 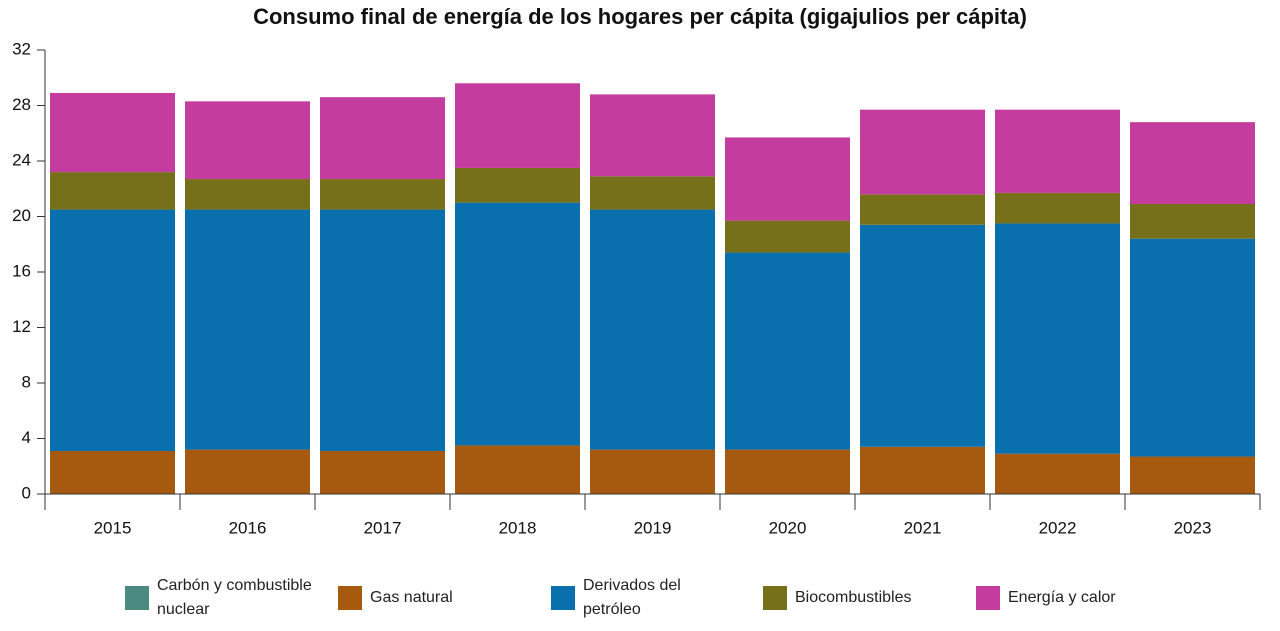 What do you see at coordinates (1193, 527) in the screenshot?
I see `x-tick-label: 2023` at bounding box center [1193, 527].